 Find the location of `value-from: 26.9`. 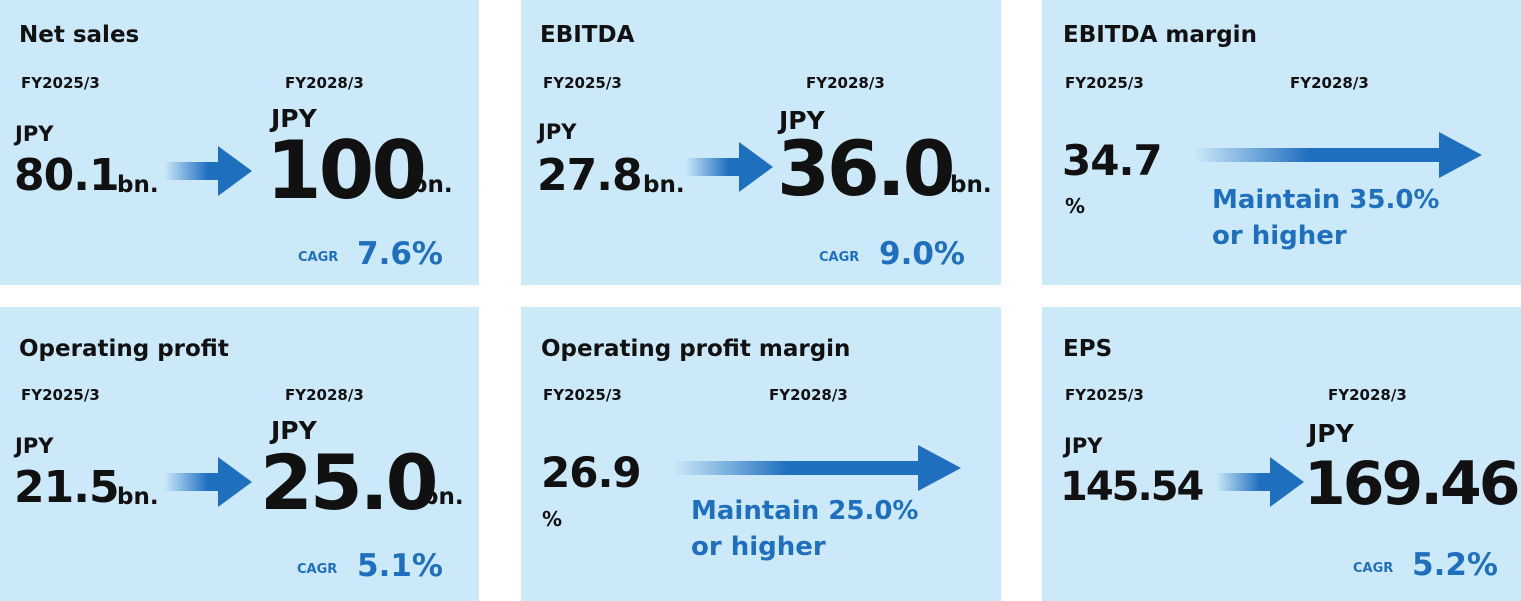

value-from: 26.9 is located at coordinates (591, 472).